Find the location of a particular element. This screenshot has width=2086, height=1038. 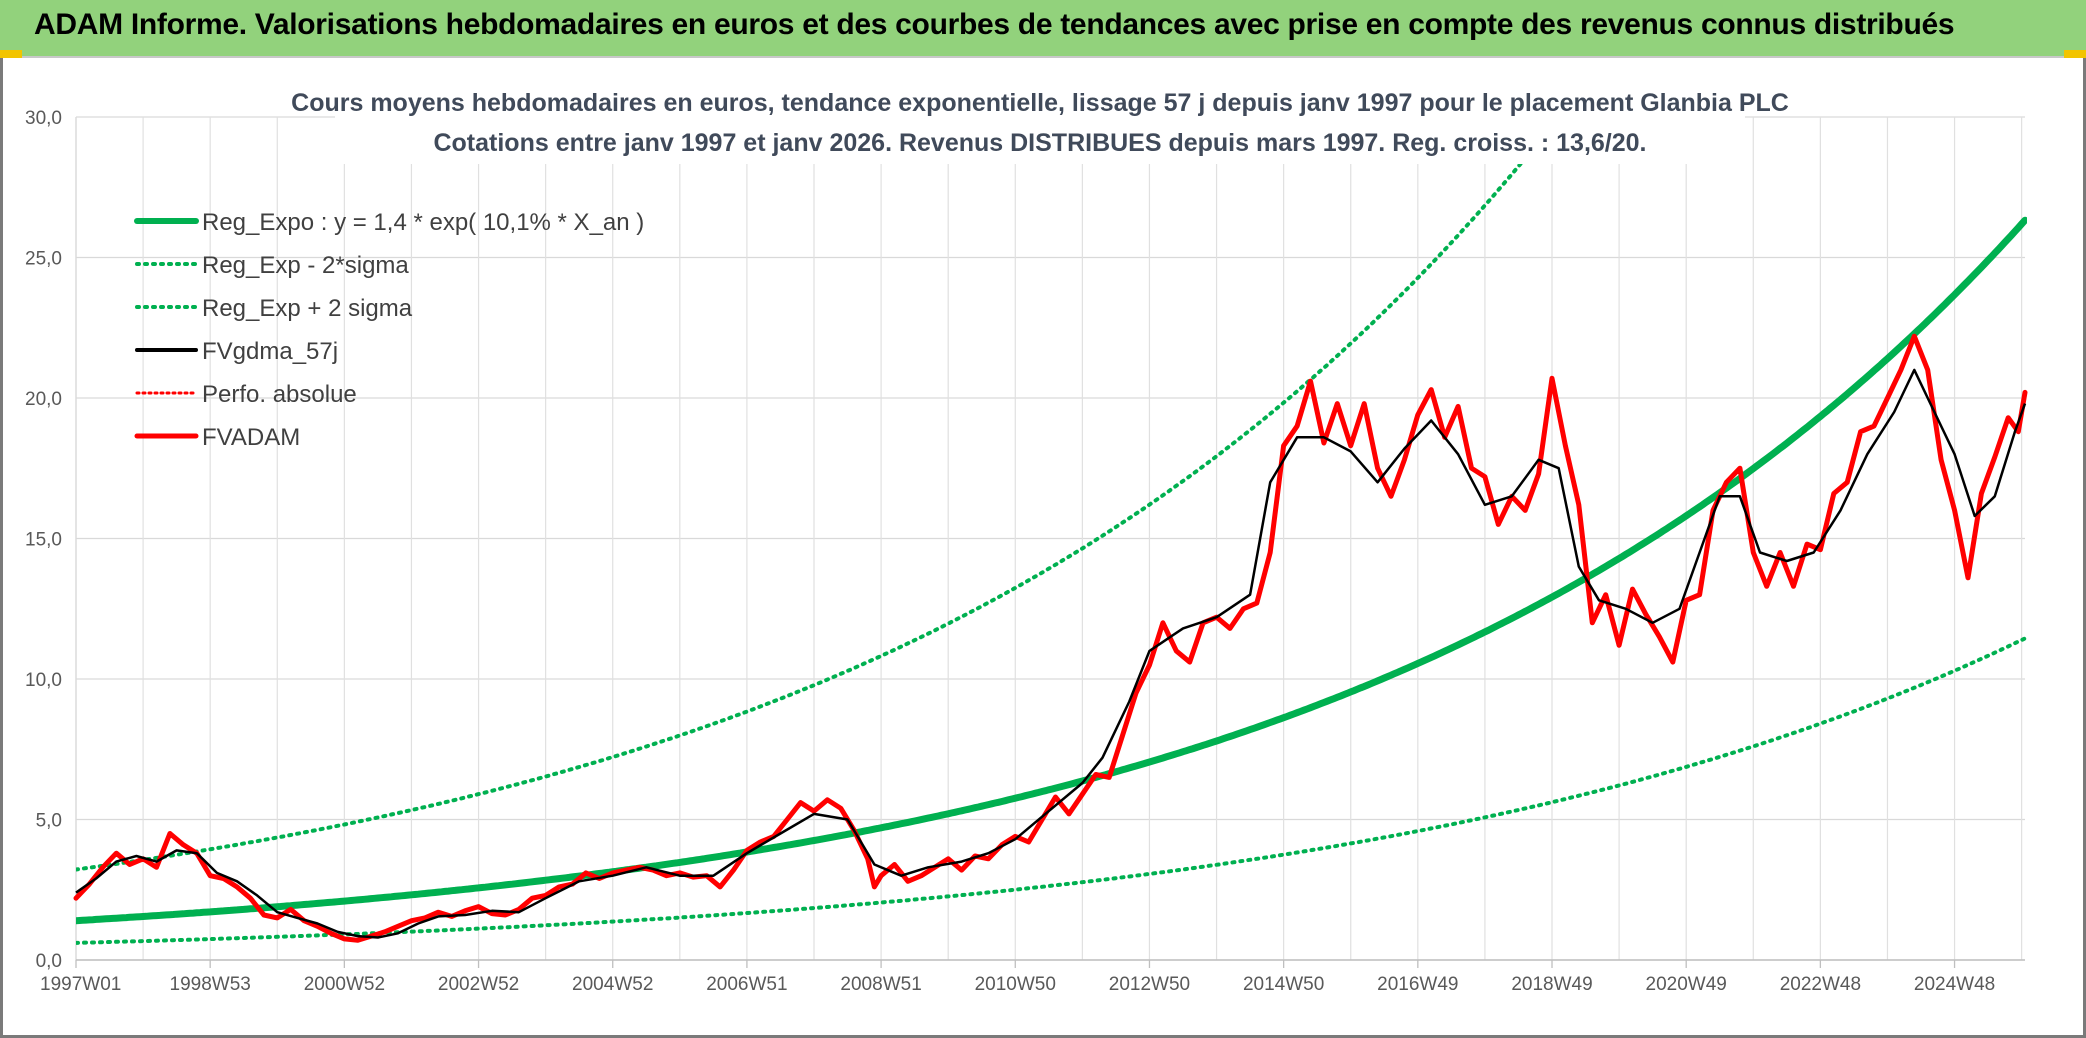

x-tick-label: 2016W49 is located at coordinates (1417, 984).